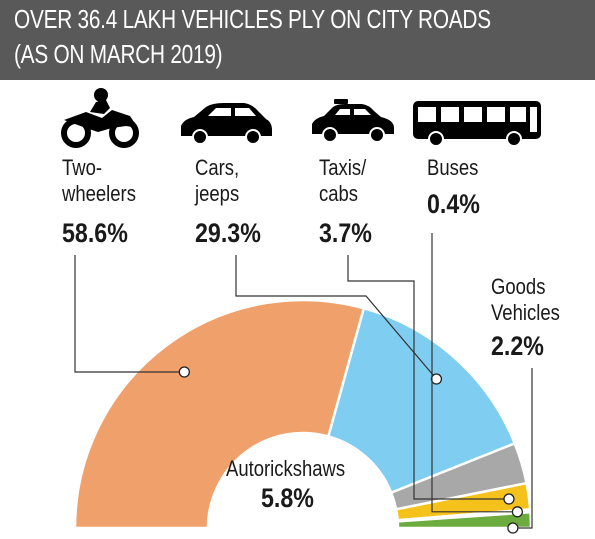 The image size is (595, 539). What do you see at coordinates (100, 118) in the screenshot?
I see `motorcycle-icon` at bounding box center [100, 118].